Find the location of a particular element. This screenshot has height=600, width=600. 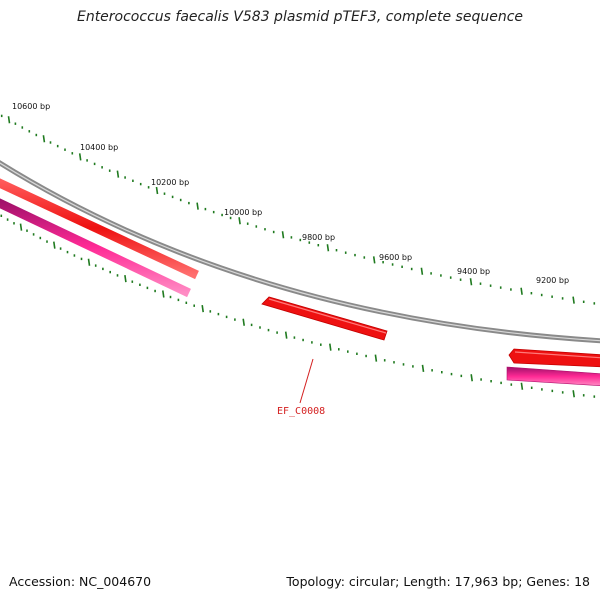

tick-label-10200: 10200 bp is located at coordinates (170, 182).